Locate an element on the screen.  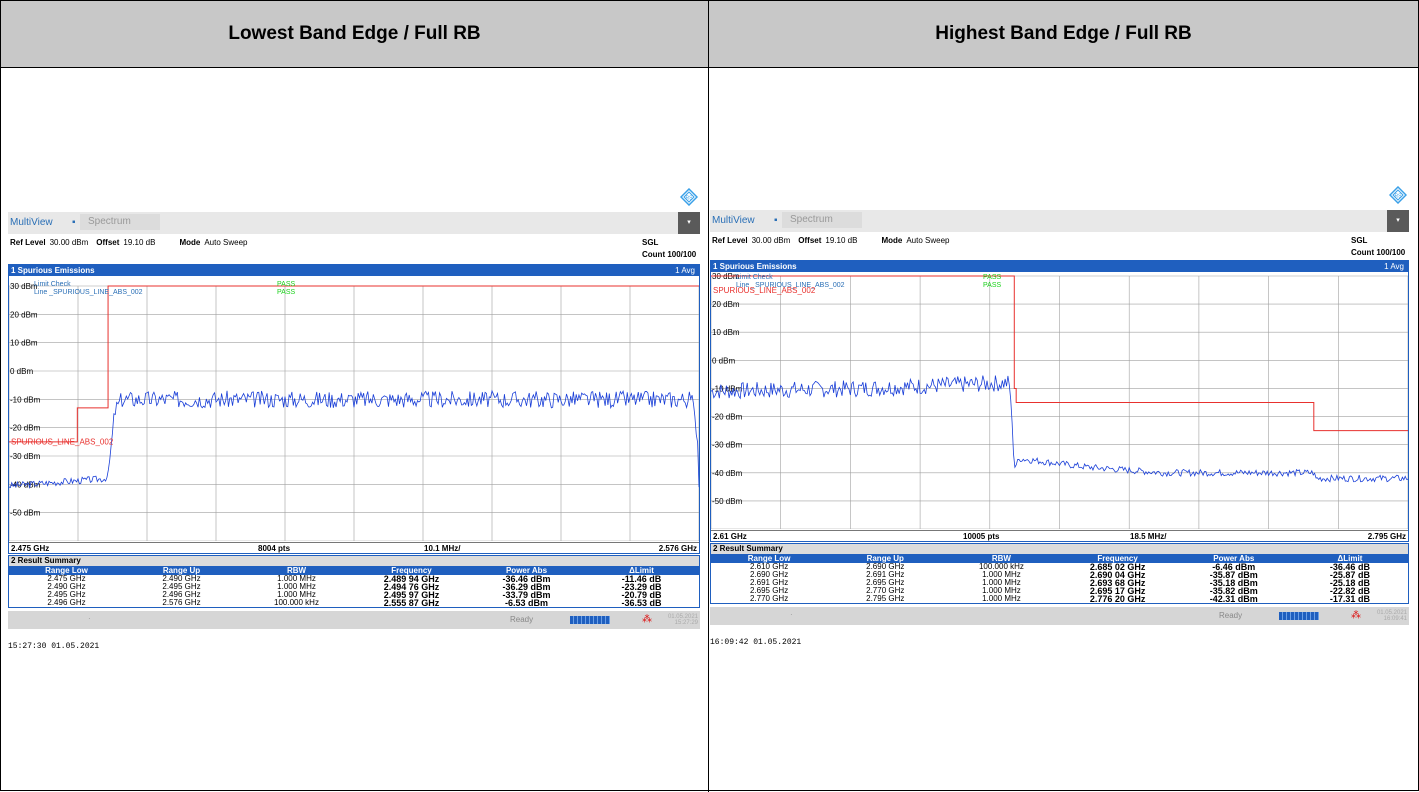
table-cell: -6.46 dBm is located at coordinates (1234, 567).